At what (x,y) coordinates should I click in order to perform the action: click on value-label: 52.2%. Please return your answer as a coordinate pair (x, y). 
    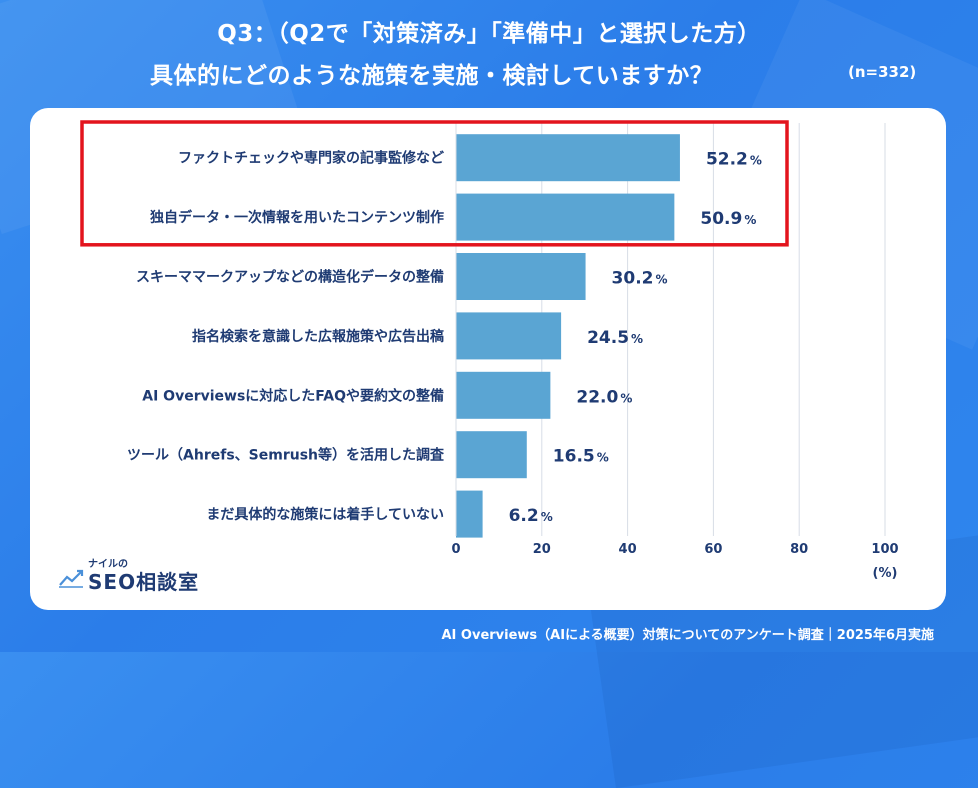
    Looking at the image, I should click on (734, 160).